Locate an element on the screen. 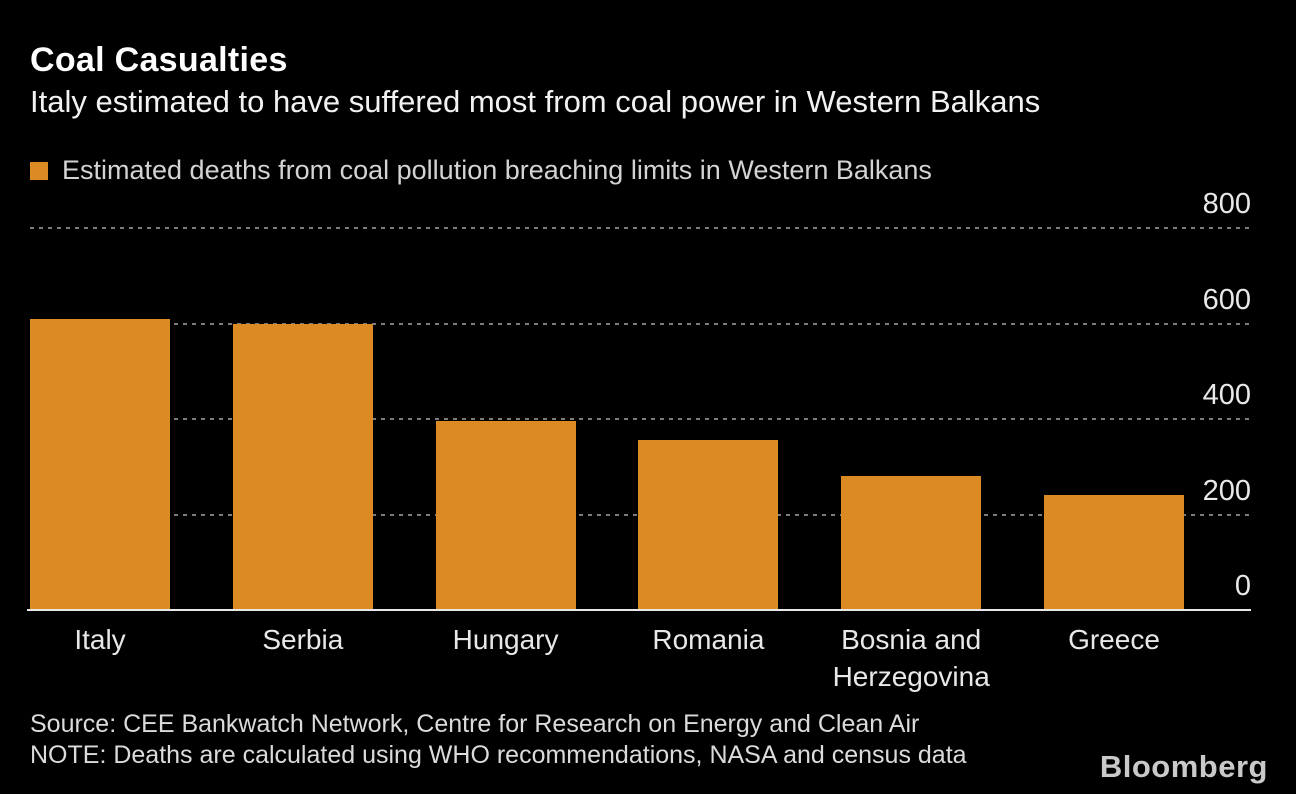 This screenshot has height=794, width=1296. bar-hungary is located at coordinates (505, 515).